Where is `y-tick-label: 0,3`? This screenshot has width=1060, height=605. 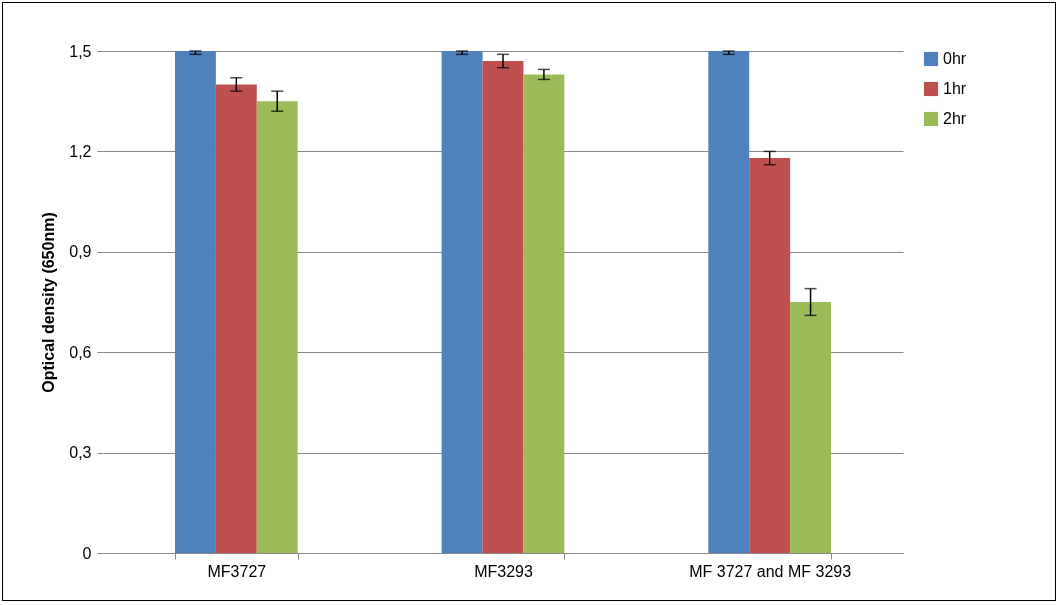 y-tick-label: 0,3 is located at coordinates (80, 453).